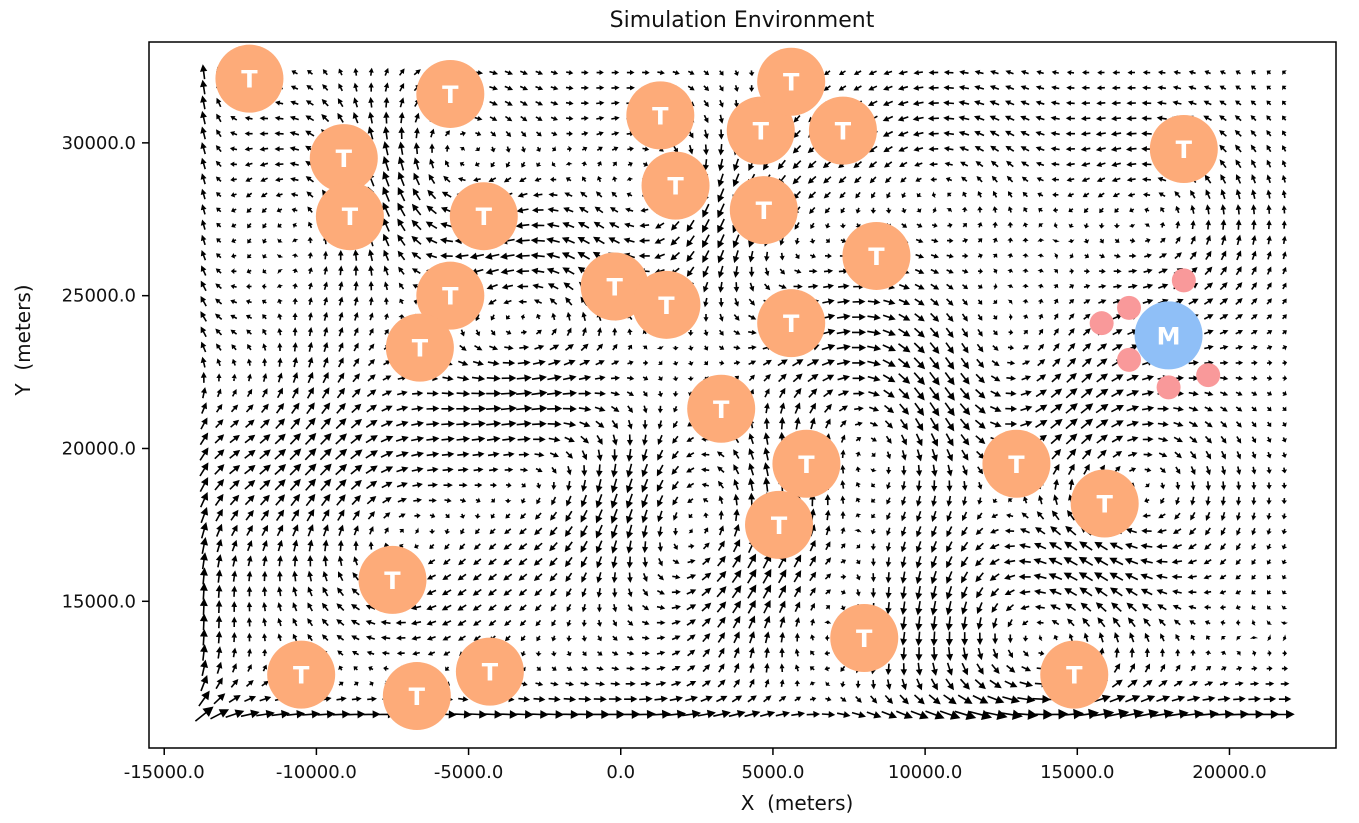  I want to click on mothership-marker-circle, so click(1168, 335).